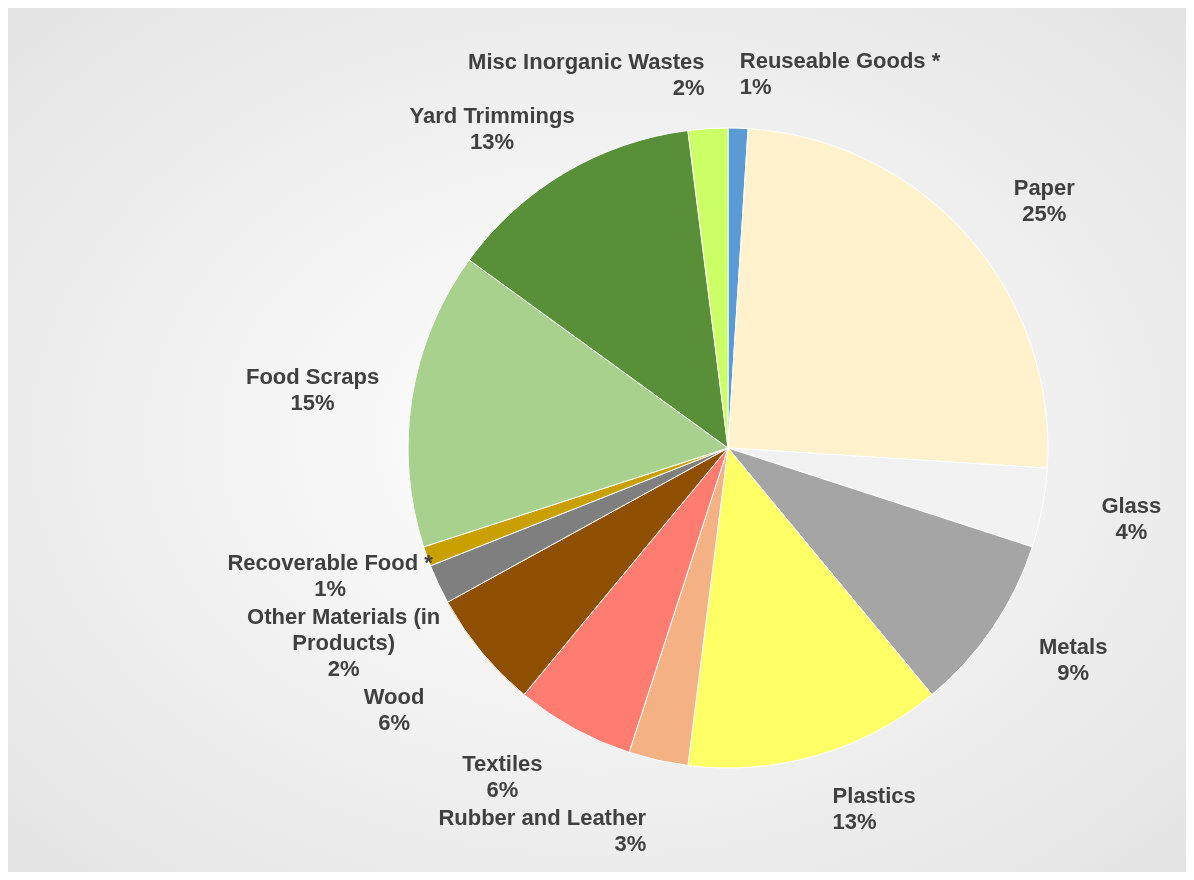 This screenshot has height=880, width=1194. I want to click on slice-label: Textiles, so click(502, 764).